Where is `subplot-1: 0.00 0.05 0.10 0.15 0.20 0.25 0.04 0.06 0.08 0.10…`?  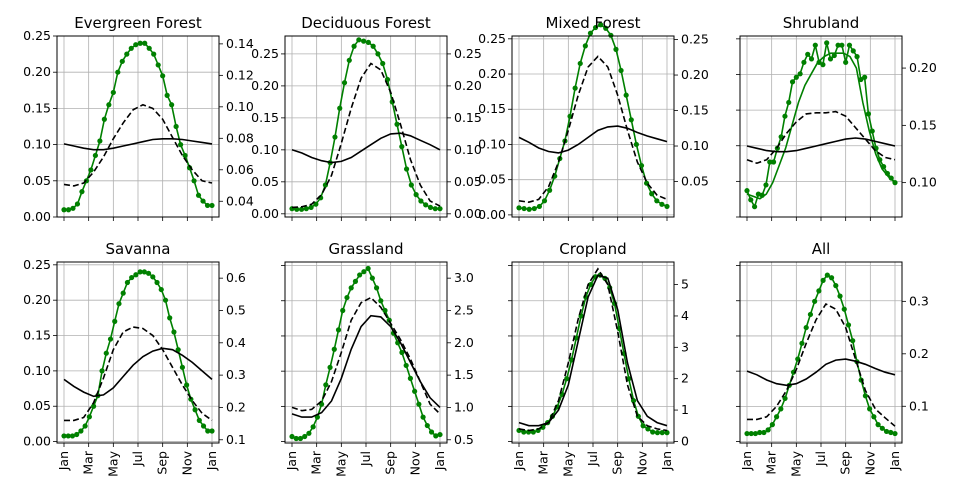
subplot-1: 0.00 0.05 0.10 0.15 0.20 0.25 0.04 0.06 0.08 0.10… is located at coordinates (138, 119).